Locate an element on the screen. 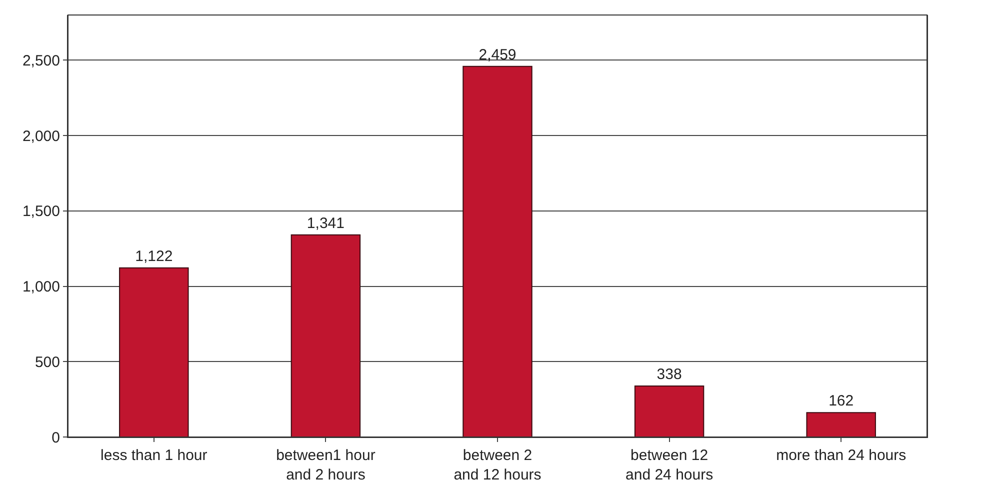 Image resolution: width=987 pixels, height=497 pixels. data-label: 2,459 is located at coordinates (497, 55).